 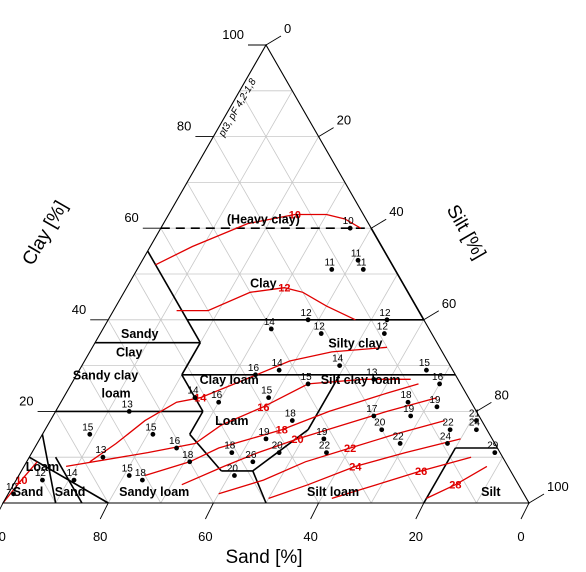 What do you see at coordinates (233, 34) in the screenshot?
I see `clay-tick-label: 100` at bounding box center [233, 34].